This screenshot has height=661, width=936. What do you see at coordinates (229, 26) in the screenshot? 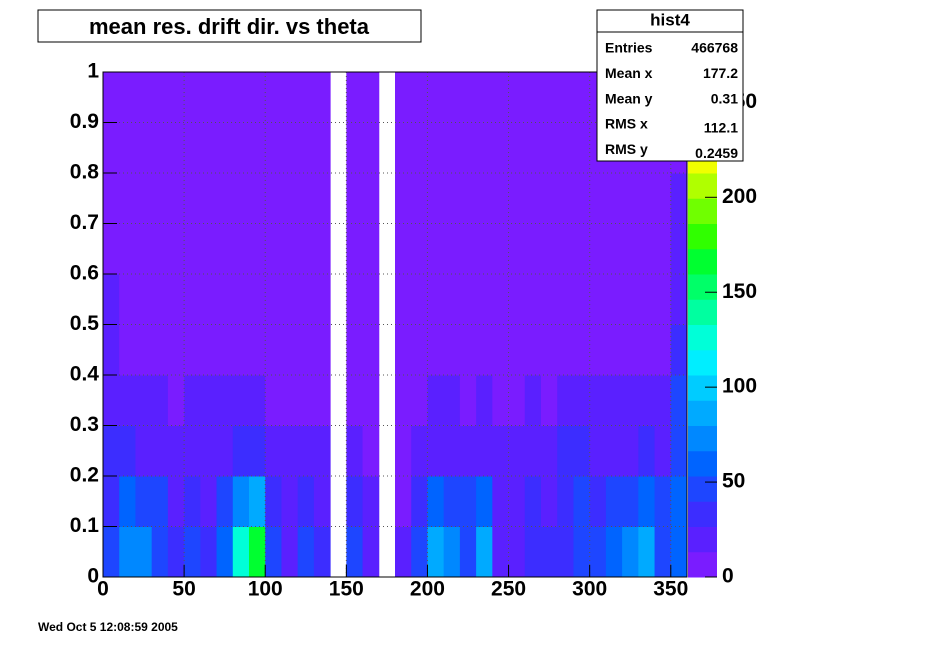
I see `chart-title: mean res. drift dir. vs theta` at bounding box center [229, 26].